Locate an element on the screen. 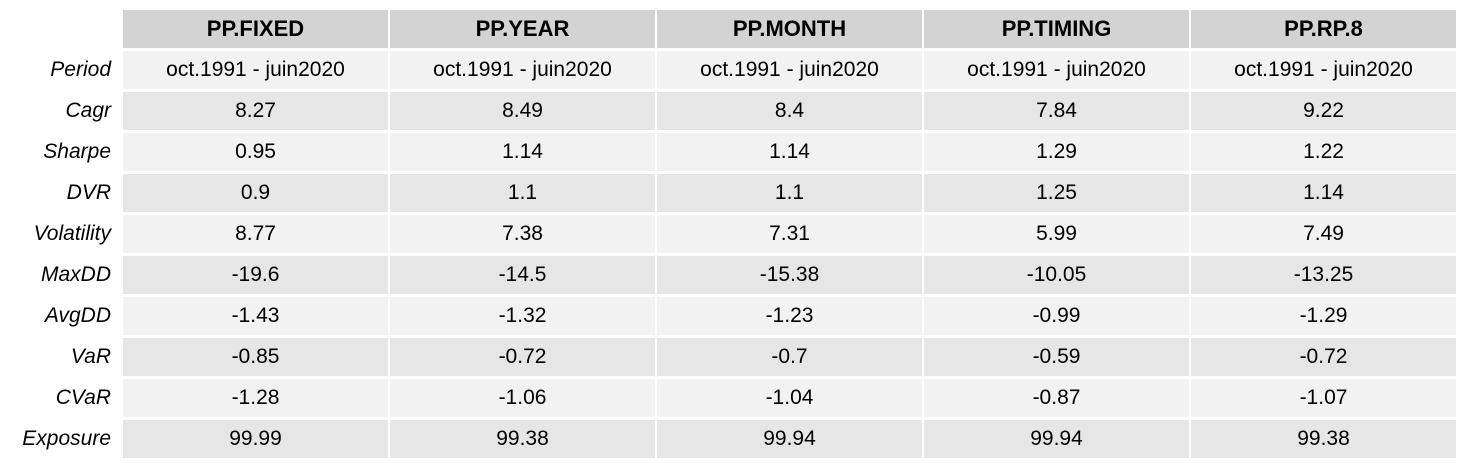 The width and height of the screenshot is (1462, 463). table-cell: 8.77 is located at coordinates (255, 234).